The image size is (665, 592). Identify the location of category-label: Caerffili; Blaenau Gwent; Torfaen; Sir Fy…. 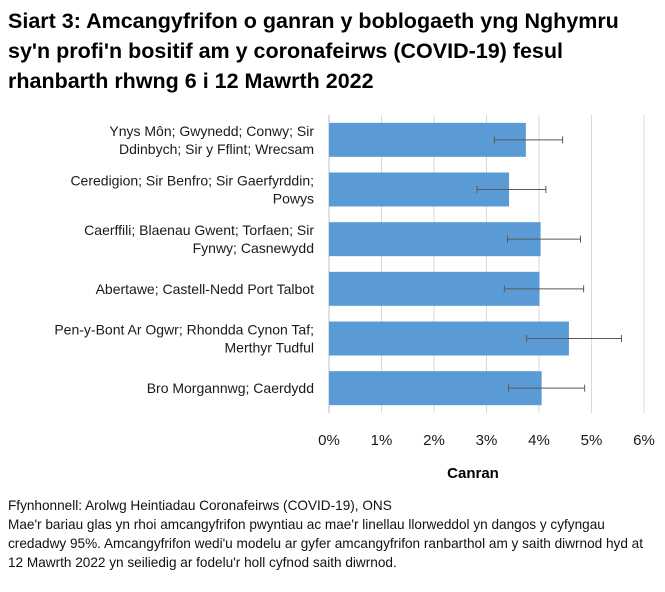
(199, 239).